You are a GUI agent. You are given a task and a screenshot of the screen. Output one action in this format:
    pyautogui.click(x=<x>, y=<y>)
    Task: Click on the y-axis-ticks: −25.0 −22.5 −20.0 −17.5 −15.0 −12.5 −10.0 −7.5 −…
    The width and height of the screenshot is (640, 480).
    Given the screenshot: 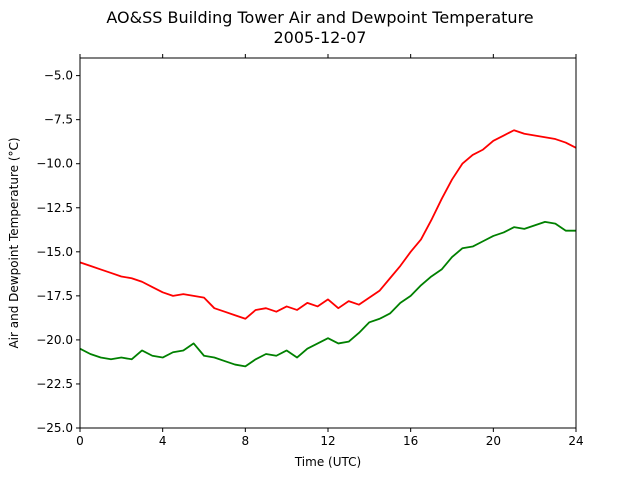 What is the action you would take?
    pyautogui.click(x=58, y=252)
    